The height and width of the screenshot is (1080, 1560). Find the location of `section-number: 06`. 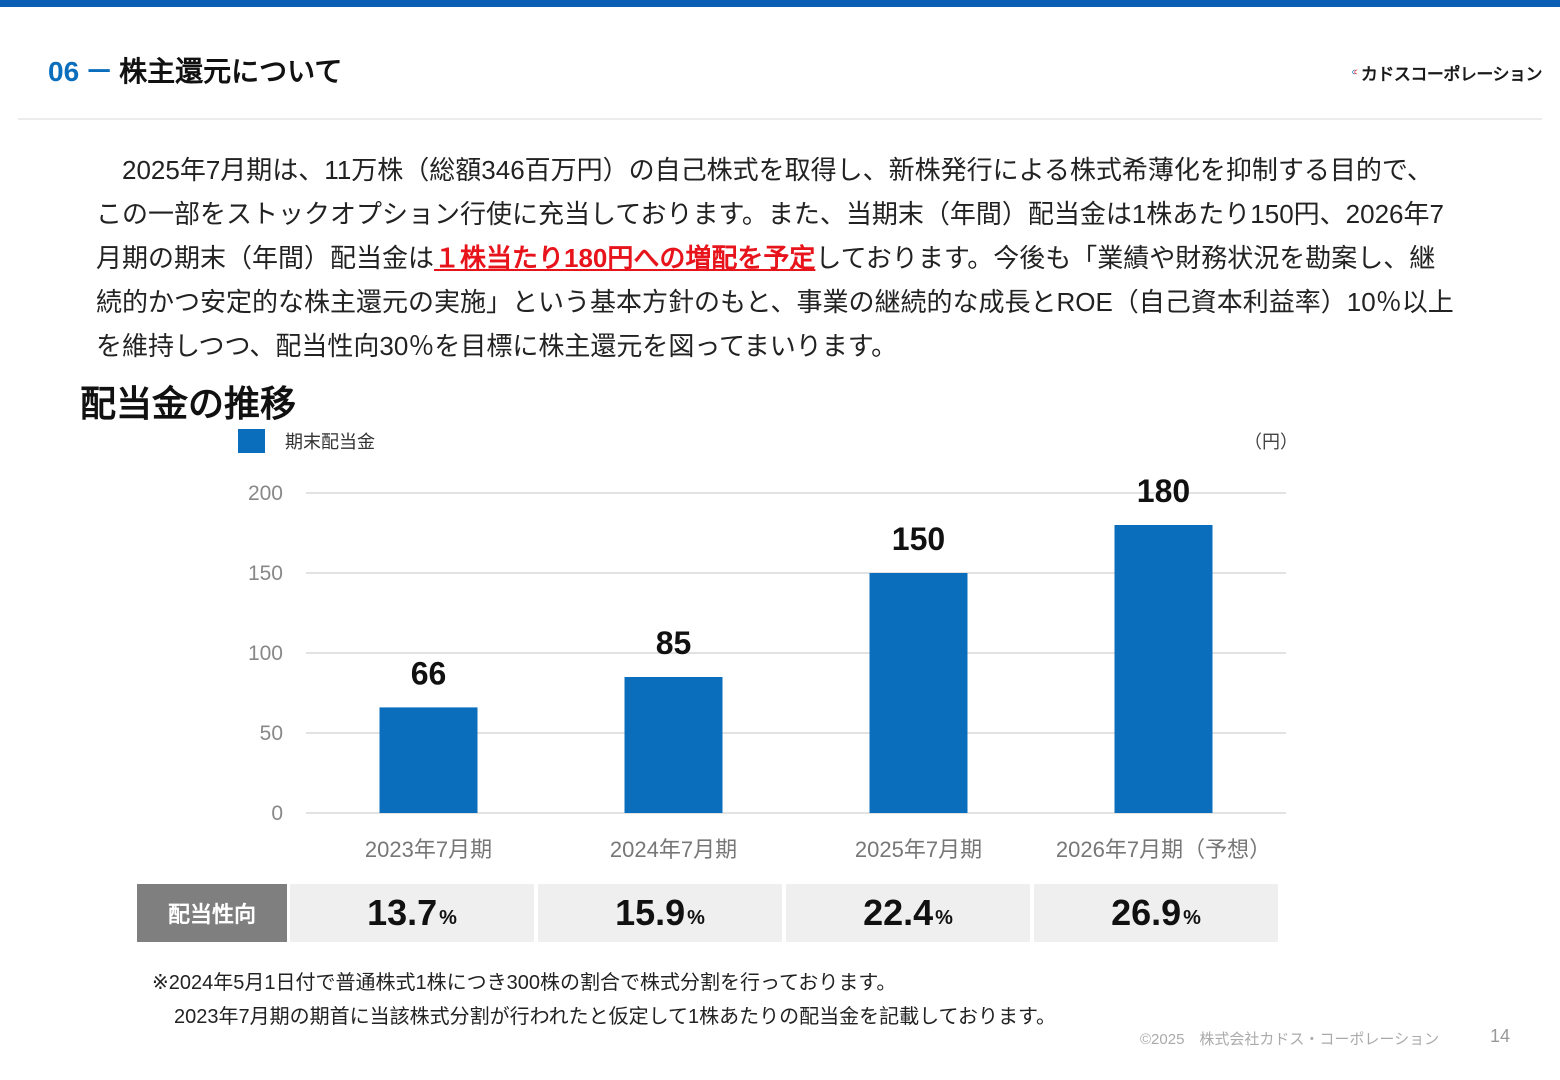

section-number: 06 is located at coordinates (64, 71).